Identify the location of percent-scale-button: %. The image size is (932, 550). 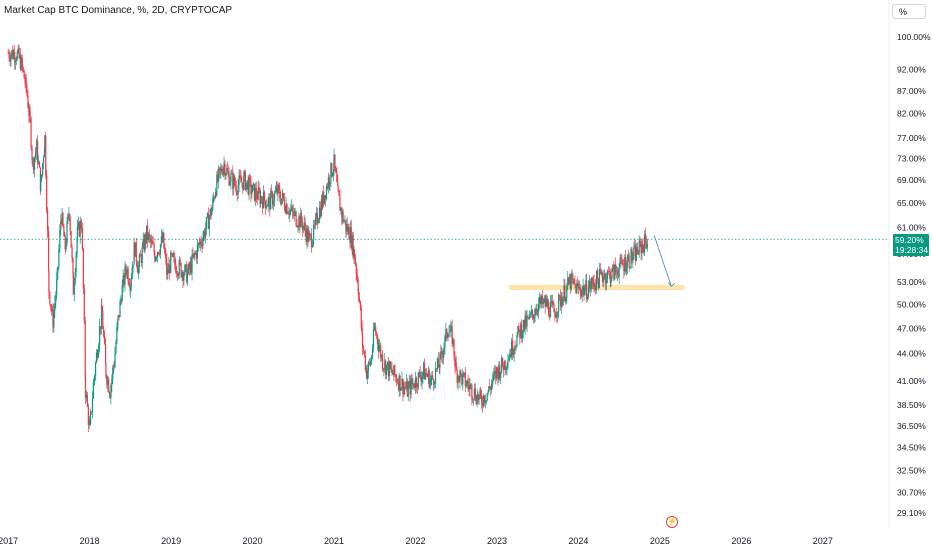
(909, 11).